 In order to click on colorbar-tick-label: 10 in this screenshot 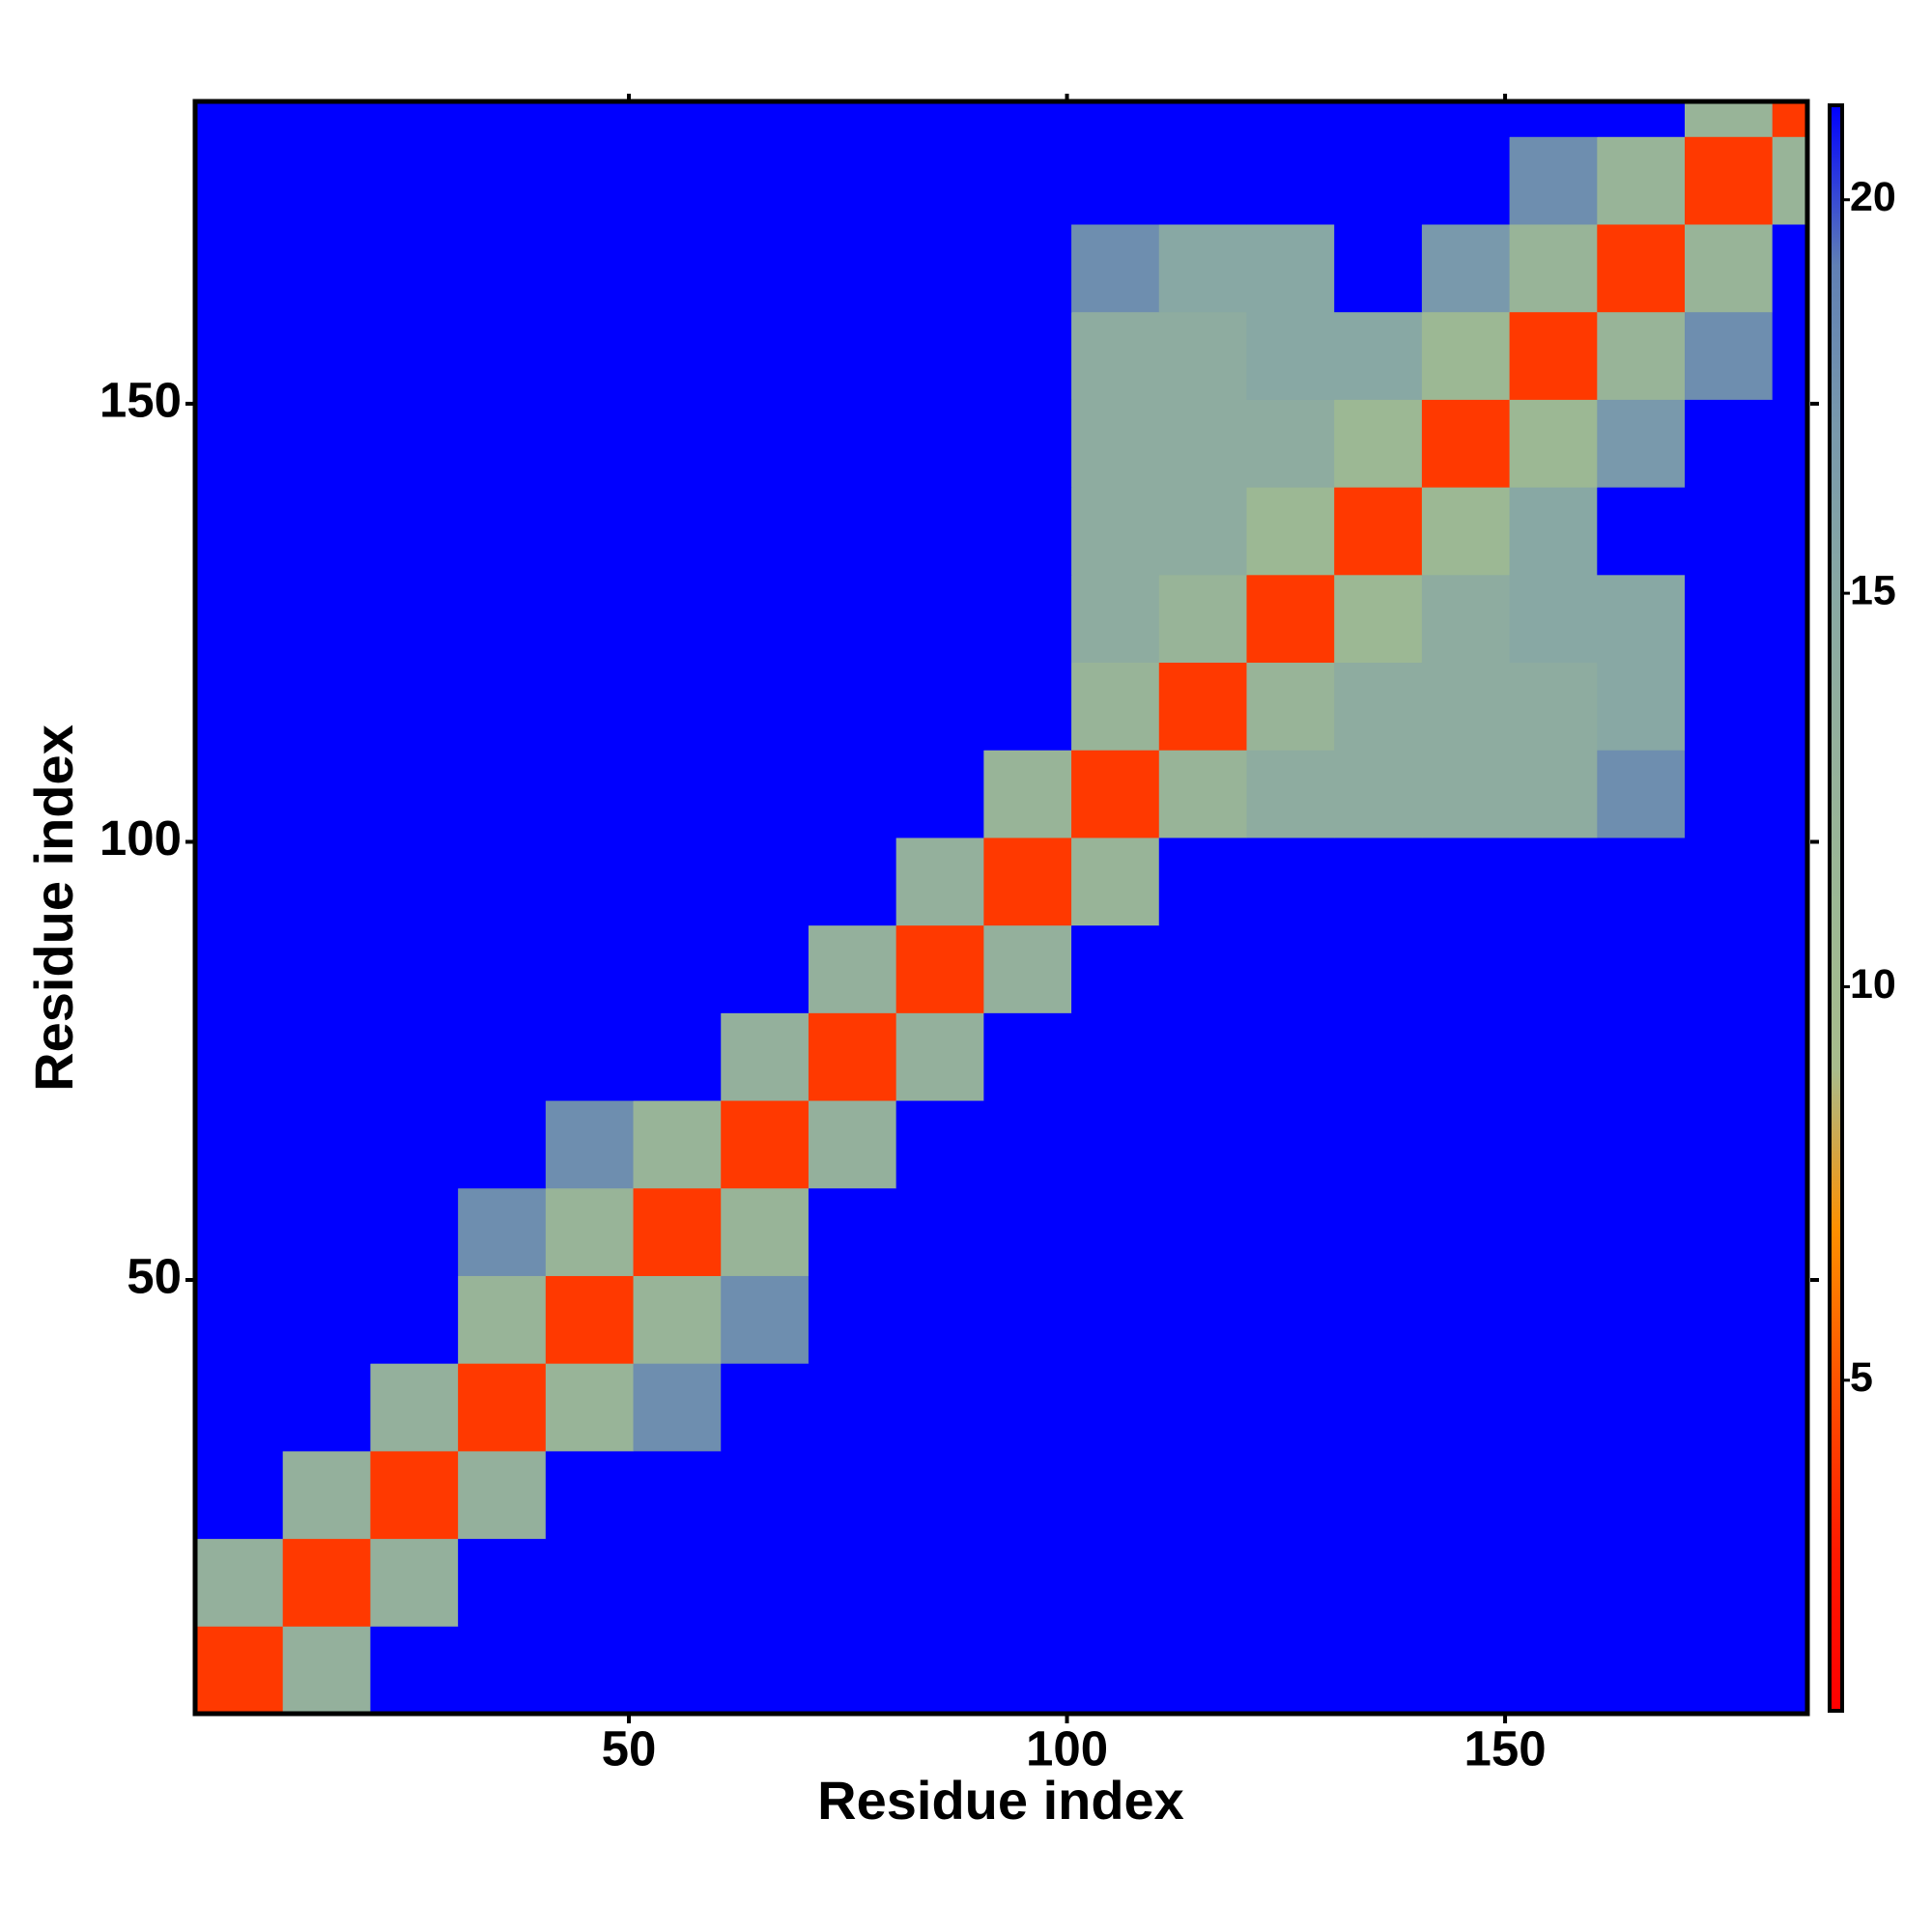, I will do `click(1873, 984)`.